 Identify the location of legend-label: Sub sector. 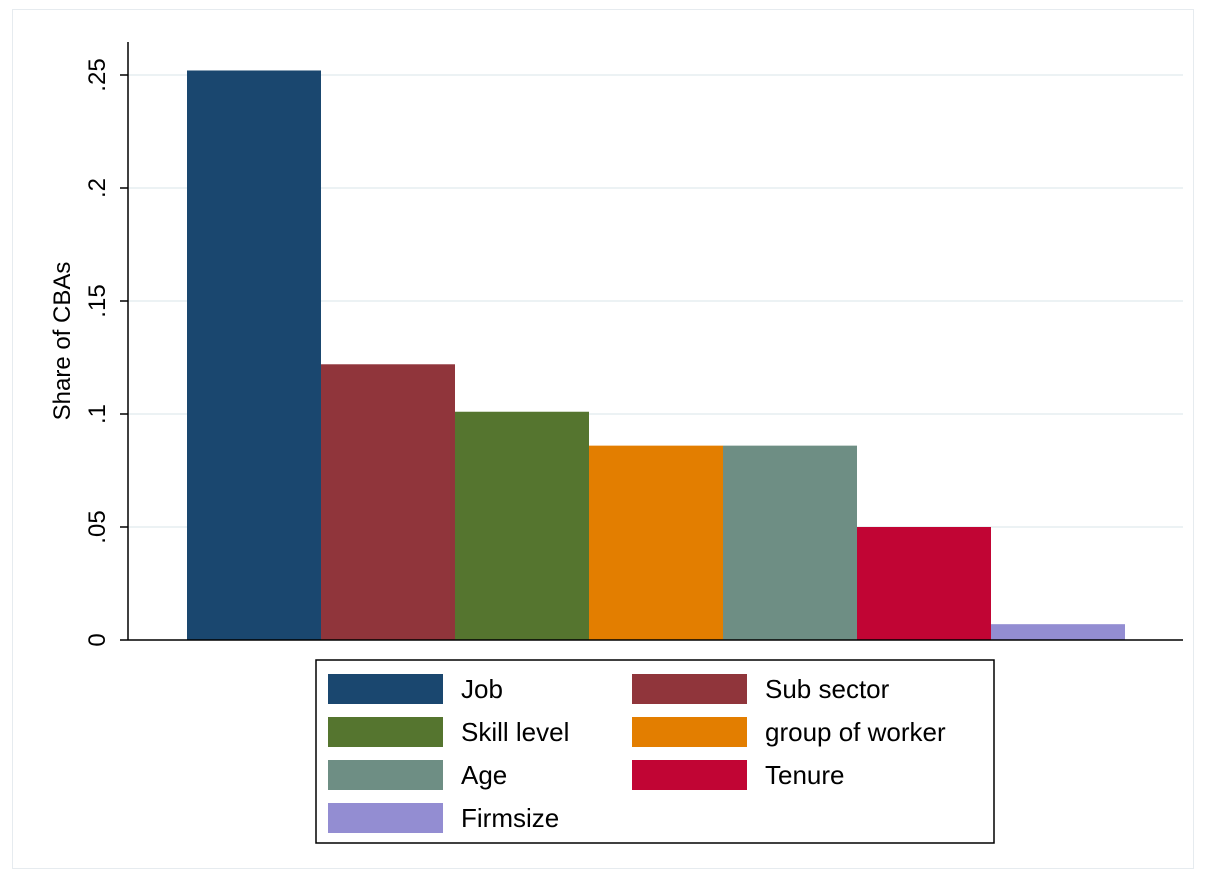
(827, 689).